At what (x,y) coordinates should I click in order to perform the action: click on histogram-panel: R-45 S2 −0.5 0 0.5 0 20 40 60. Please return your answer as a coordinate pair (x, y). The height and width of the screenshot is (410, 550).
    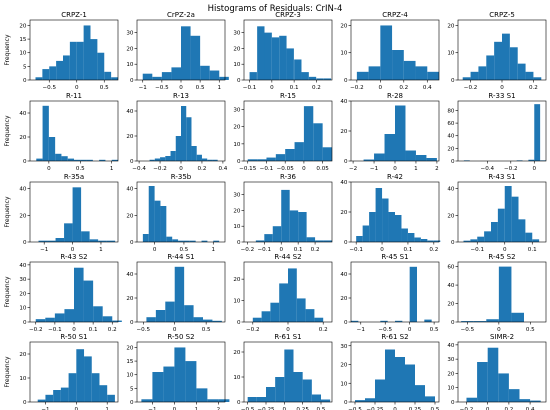
    Looking at the image, I should click on (497, 293).